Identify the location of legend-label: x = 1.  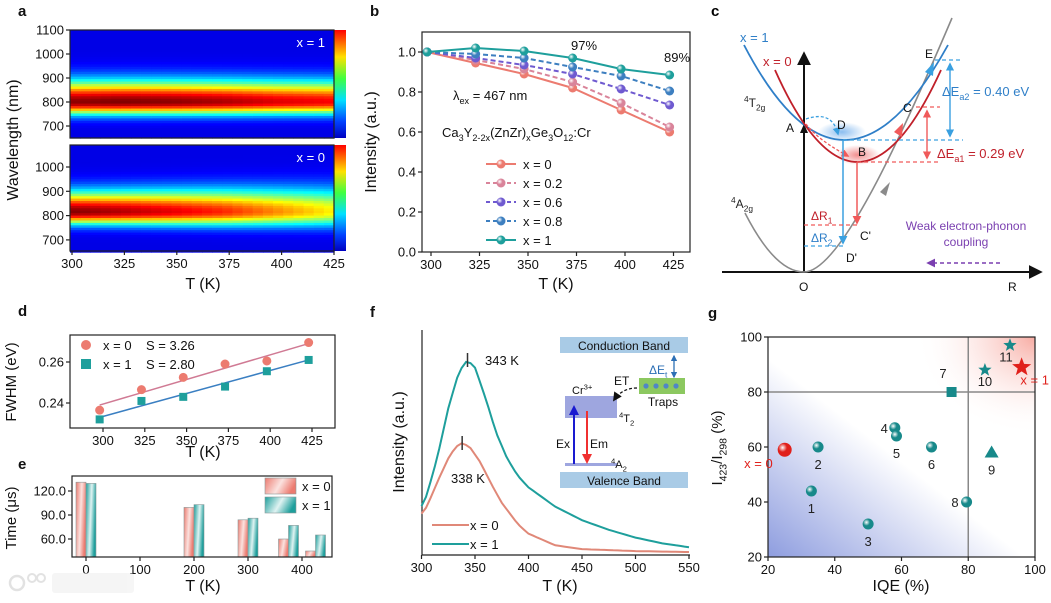
(537, 240).